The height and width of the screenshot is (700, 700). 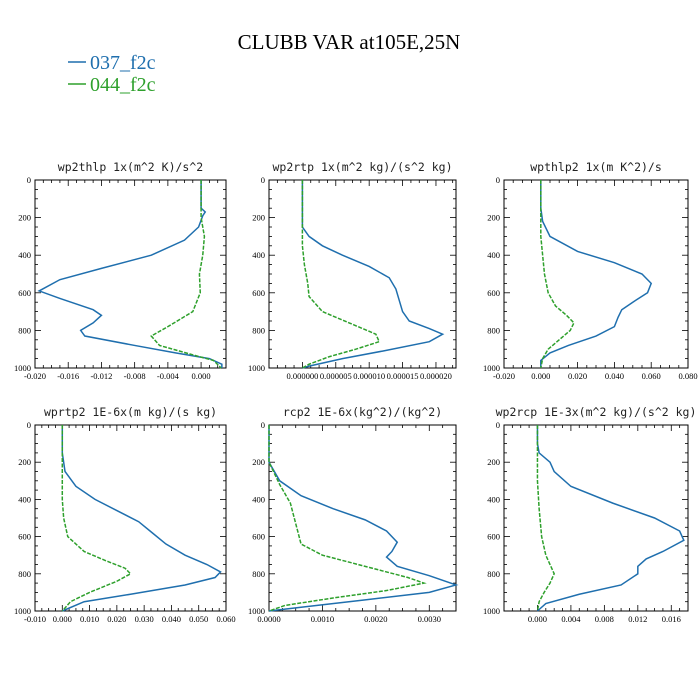 I want to click on x-tick-label: 0.000020, so click(x=436, y=376).